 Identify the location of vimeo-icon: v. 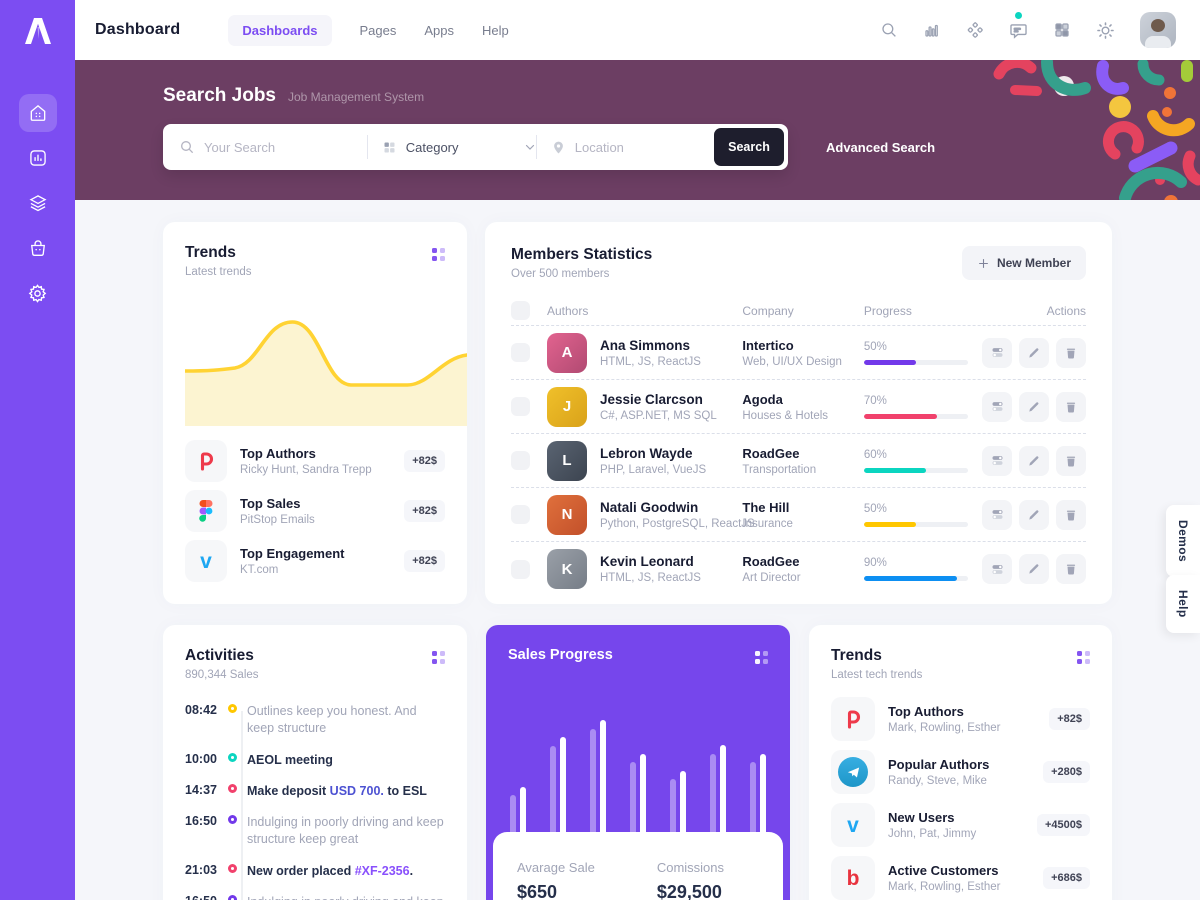
(206, 561).